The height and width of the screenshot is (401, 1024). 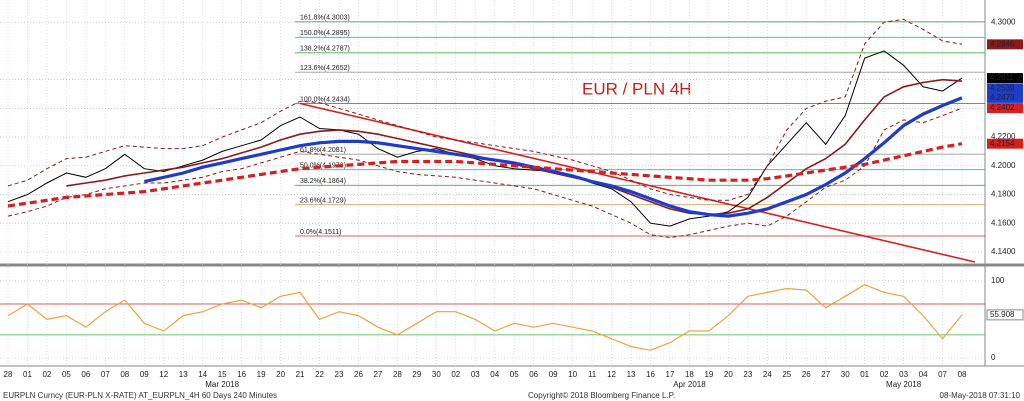 I want to click on y-tick-label: 4.2000, so click(x=1003, y=165).